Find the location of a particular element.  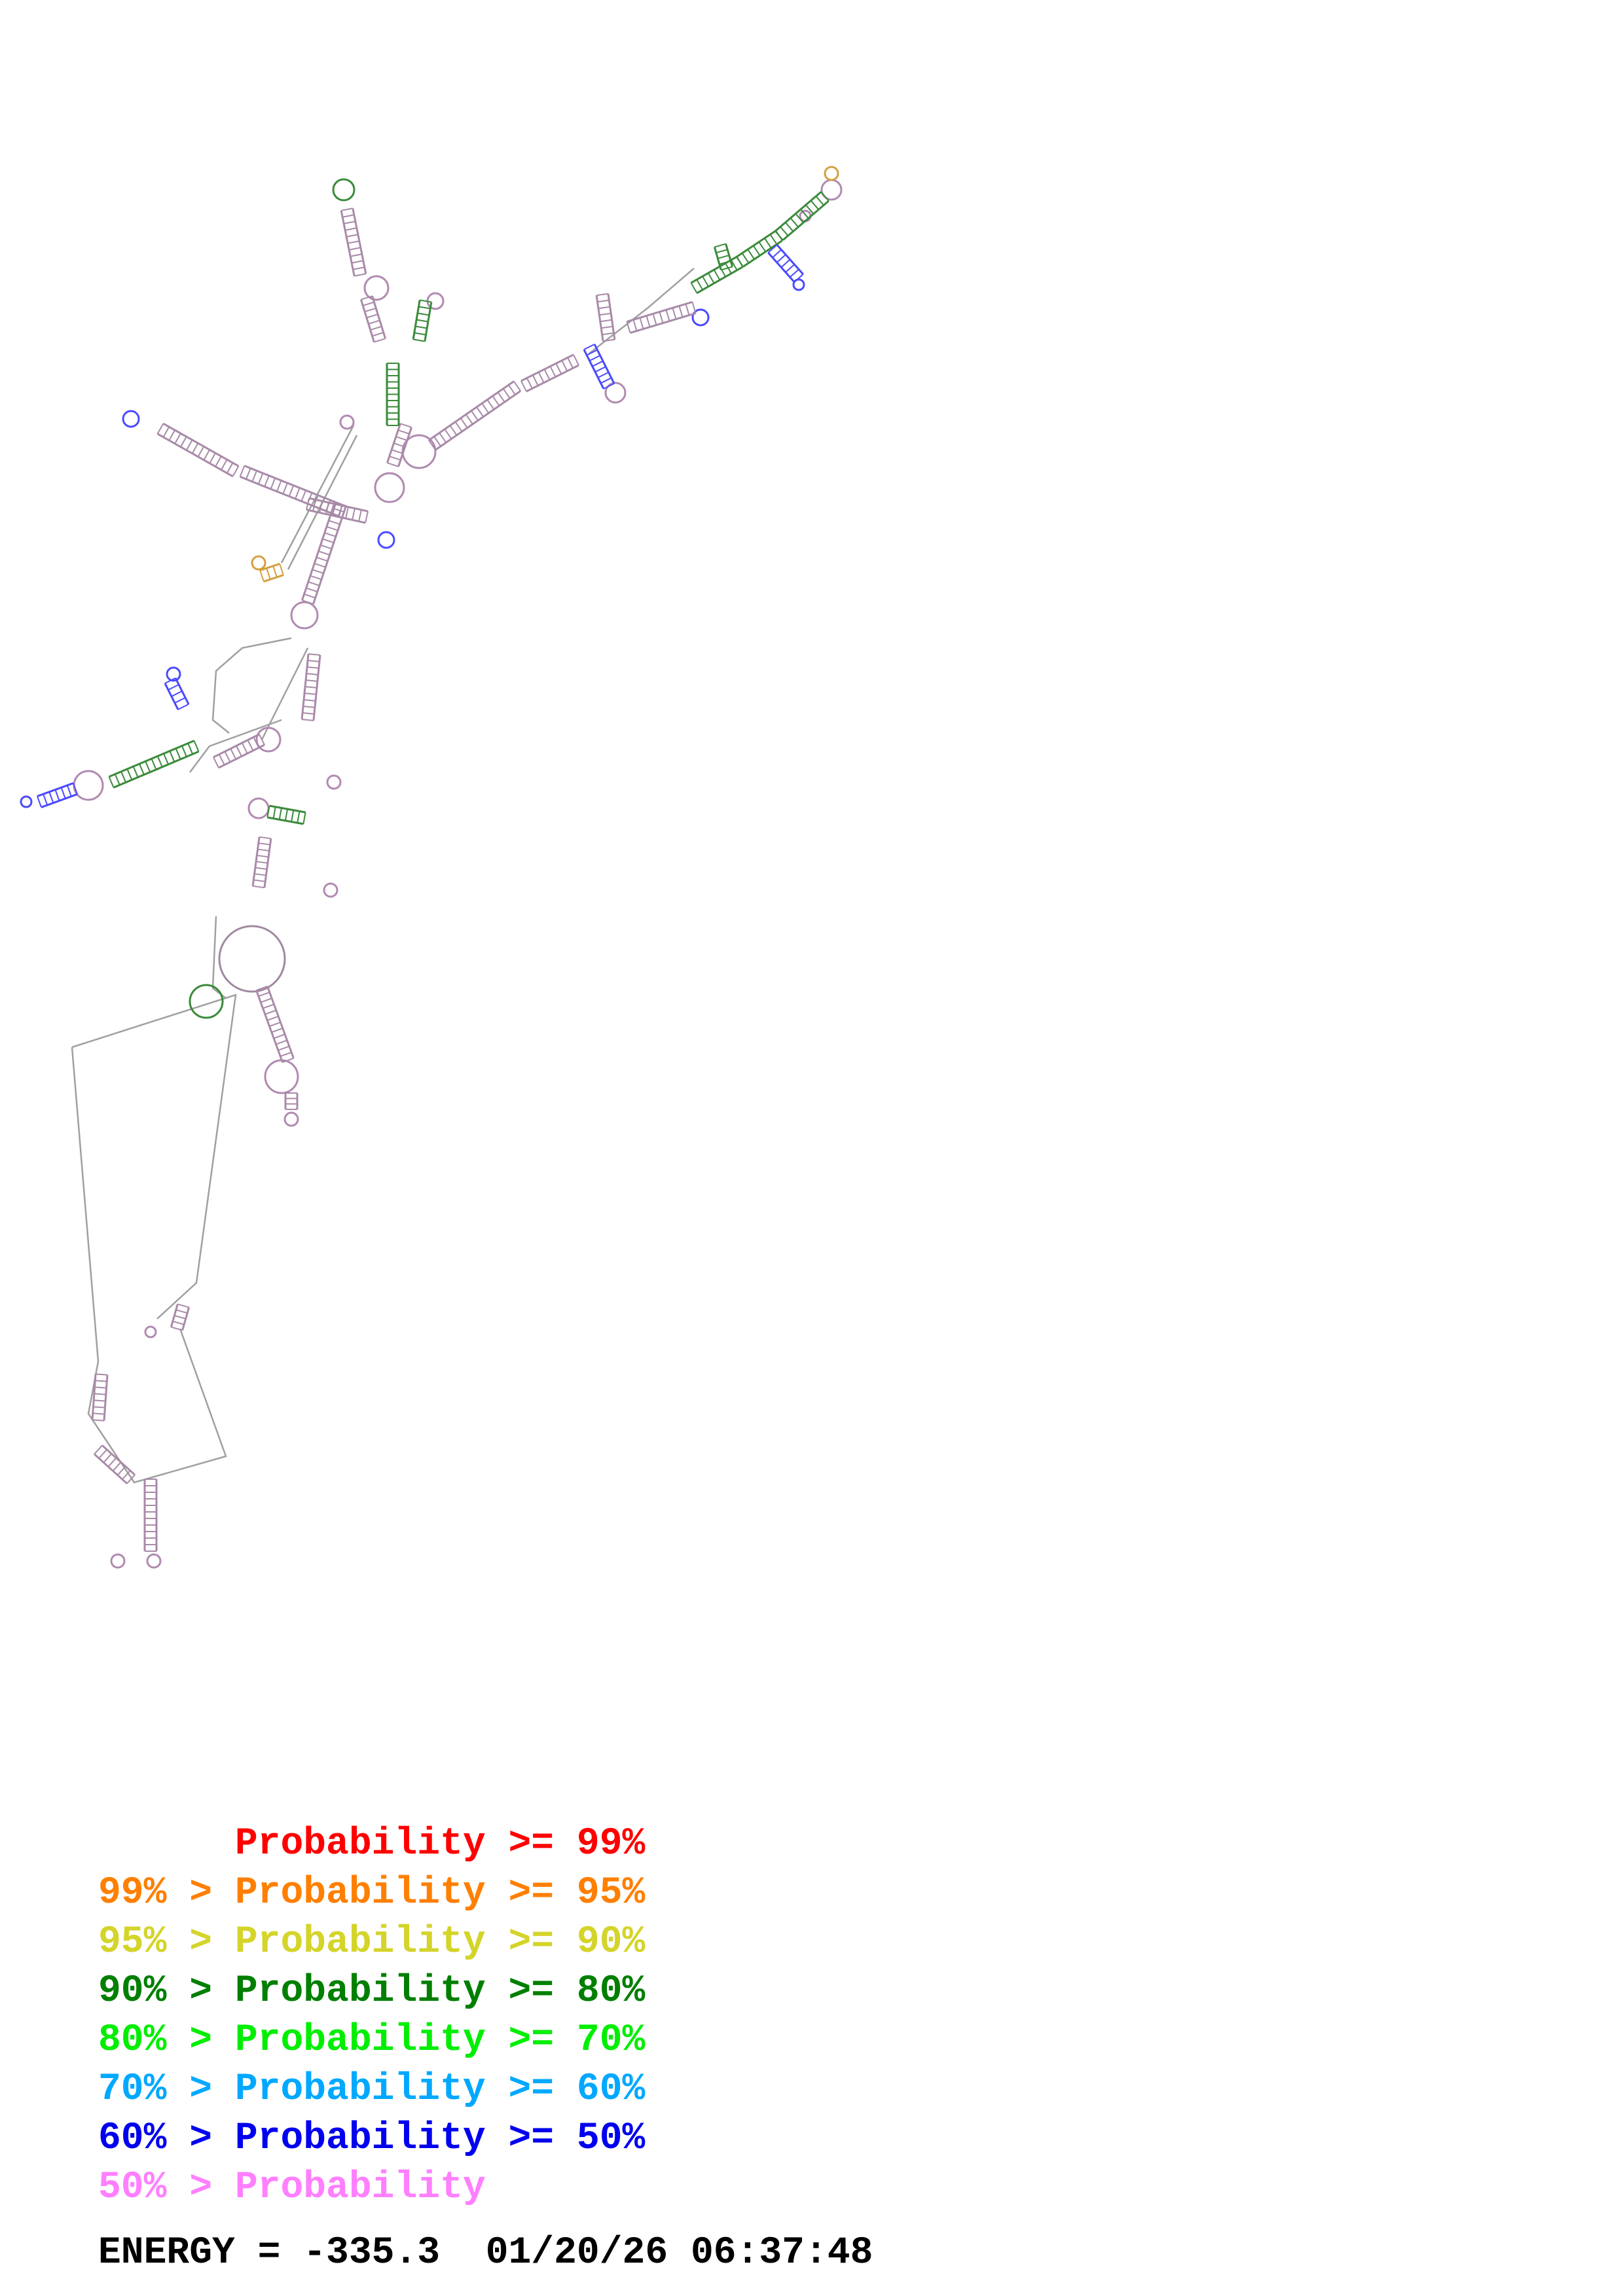

legend-row: 80% > Probability >= 70% is located at coordinates (372, 2040).